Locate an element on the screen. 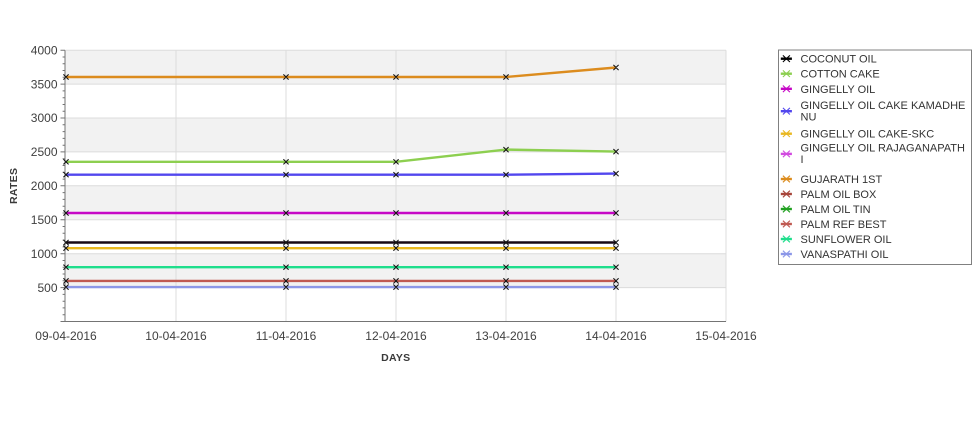 Image resolution: width=975 pixels, height=434 pixels. svg-text: PALM OIL BOX is located at coordinates (839, 195).